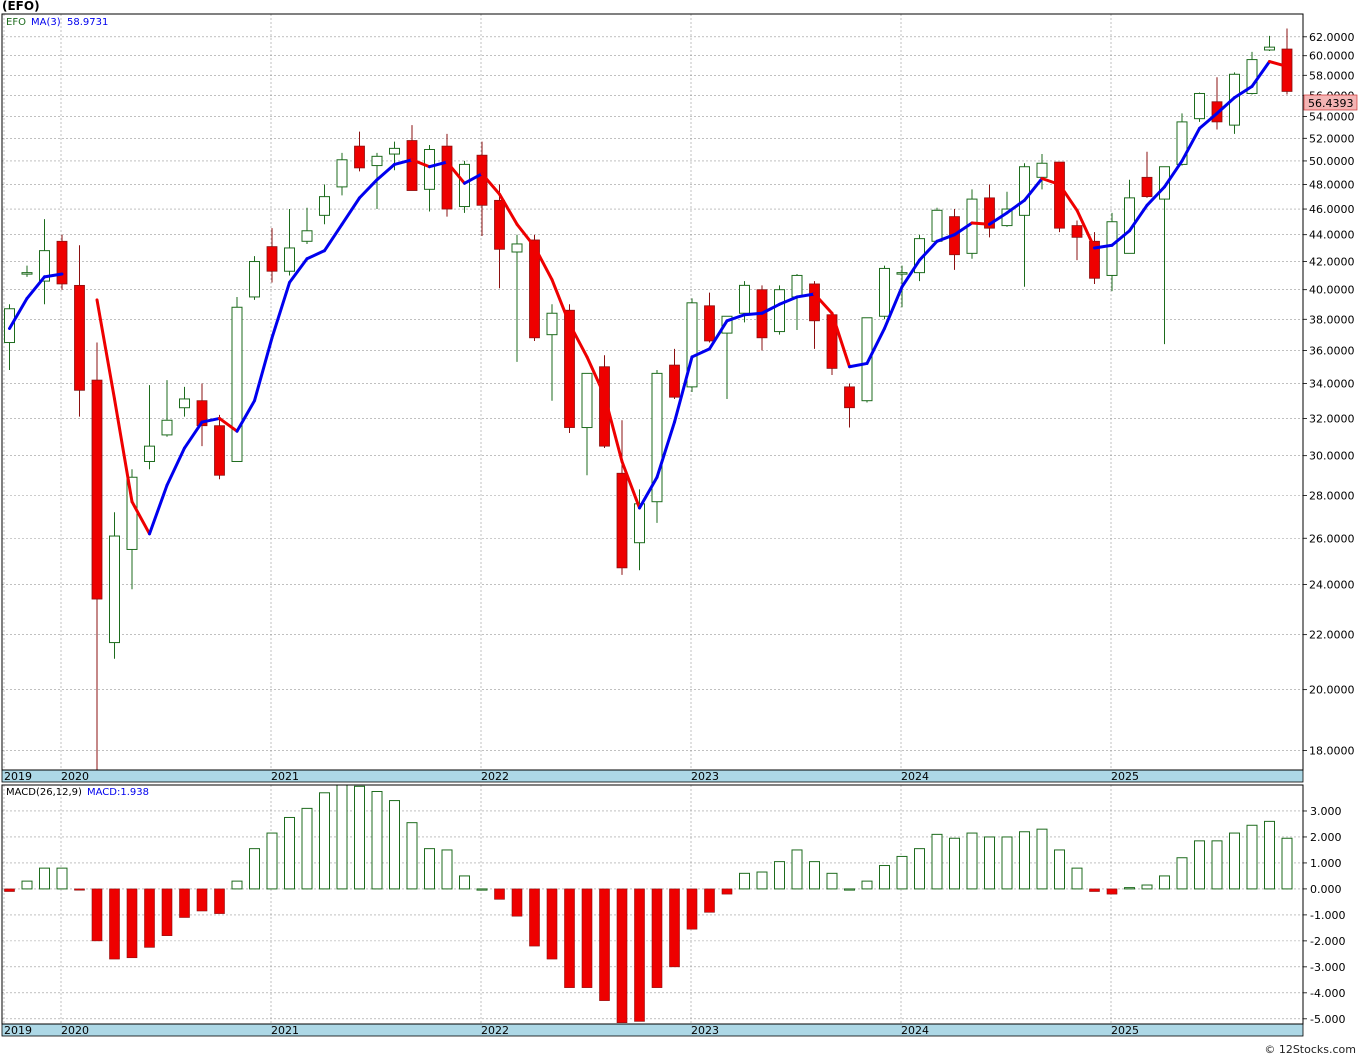  What do you see at coordinates (1327, 993) in the screenshot?
I see `macd-tick-label: -4.000` at bounding box center [1327, 993].